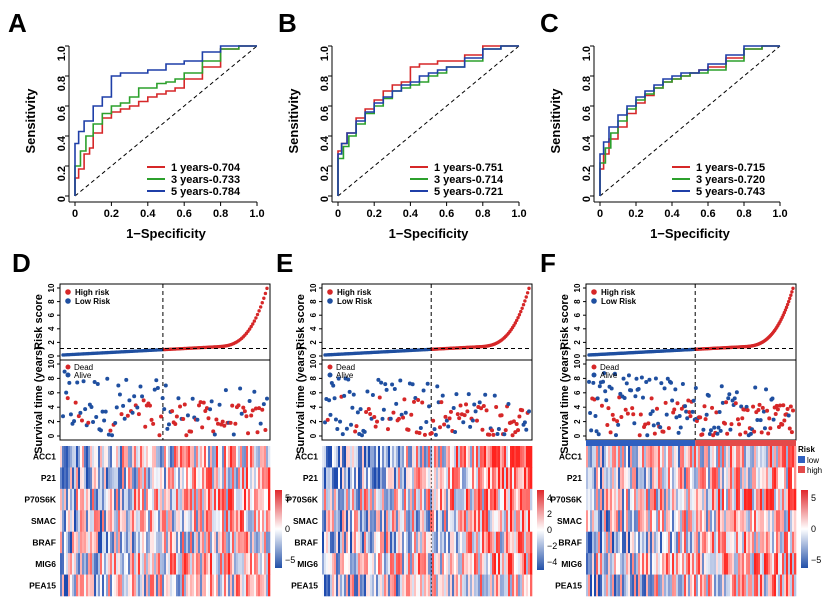 This screenshot has width=825, height=612. I want to click on colorbar-tick-label: −4, so click(552, 562).